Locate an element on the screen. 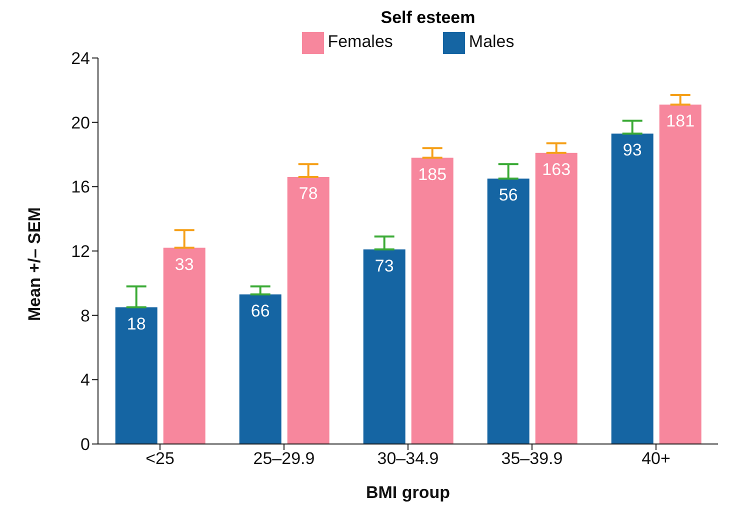 The height and width of the screenshot is (531, 741). y-tick-label: 24 is located at coordinates (80, 58).